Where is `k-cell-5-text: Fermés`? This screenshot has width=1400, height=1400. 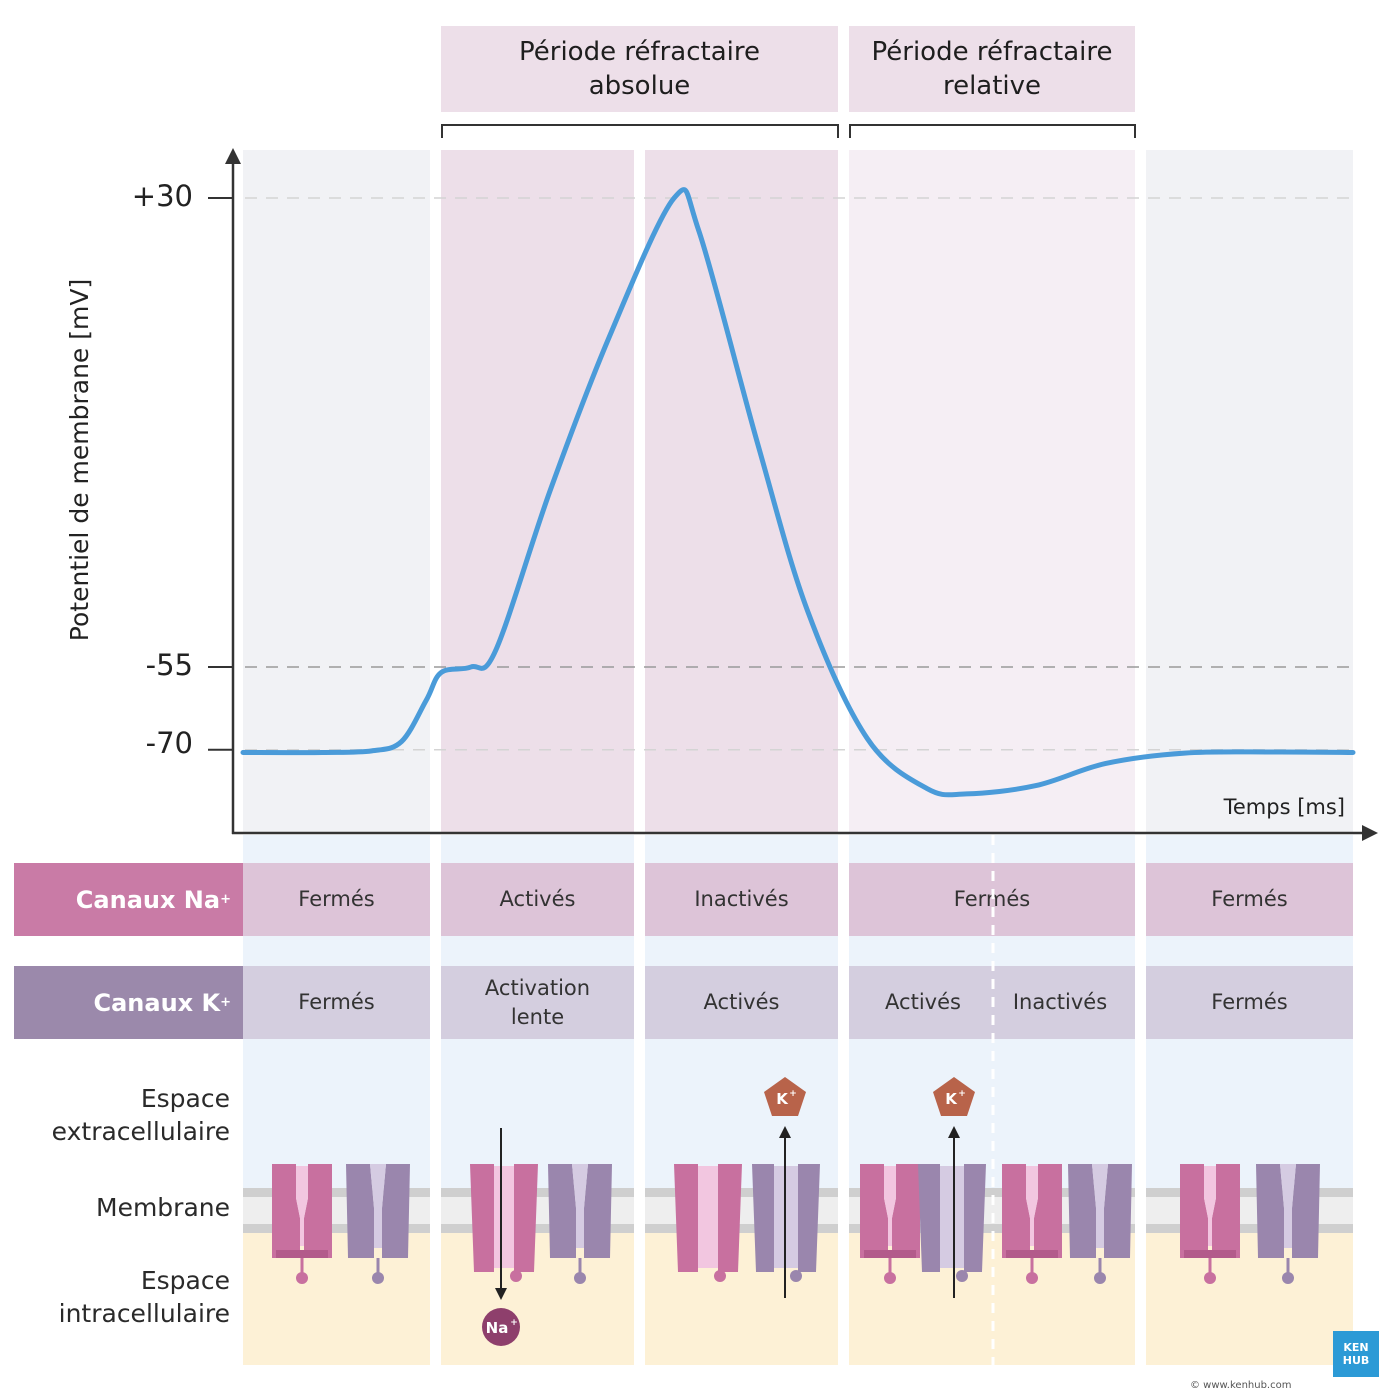 k-cell-5-text: Fermés is located at coordinates (1249, 1002).